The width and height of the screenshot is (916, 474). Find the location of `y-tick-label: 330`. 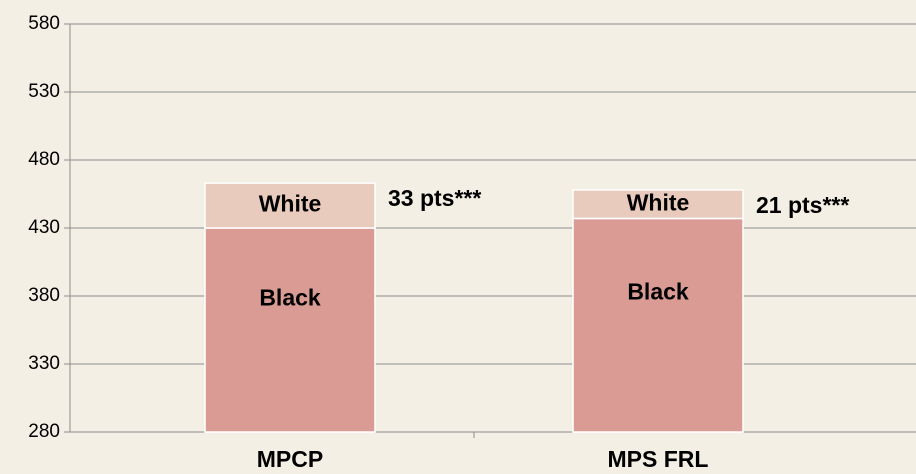

y-tick-label: 330 is located at coordinates (44, 363).